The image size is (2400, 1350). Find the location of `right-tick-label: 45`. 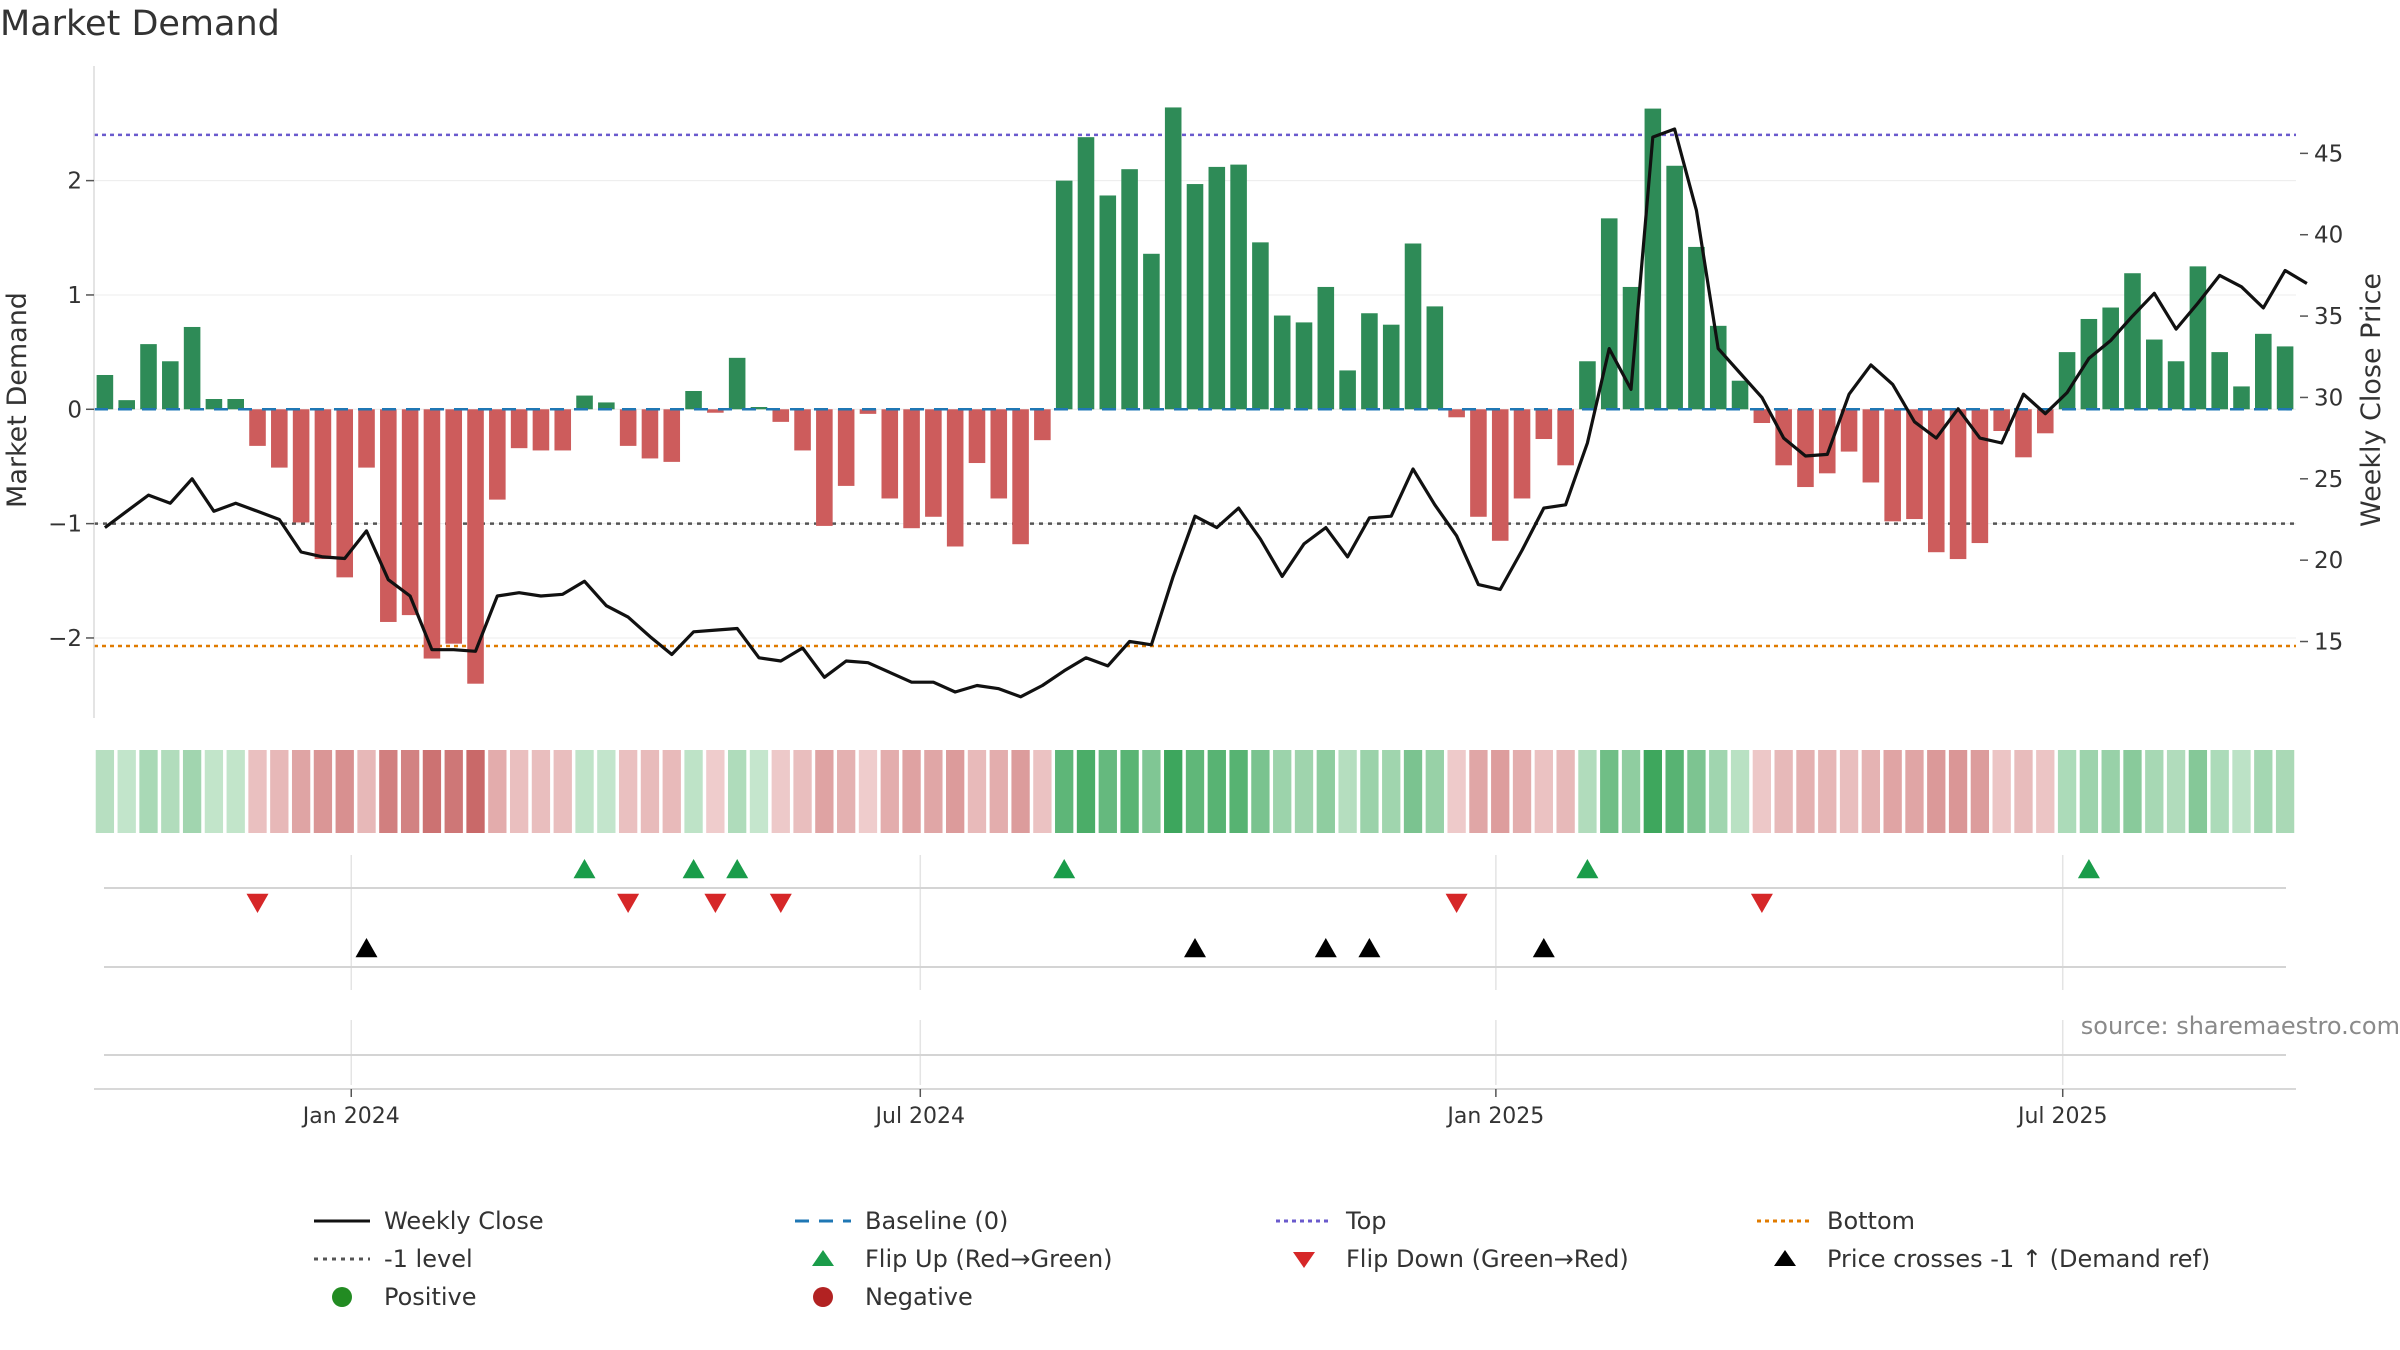

right-tick-label: 45 is located at coordinates (2328, 154).